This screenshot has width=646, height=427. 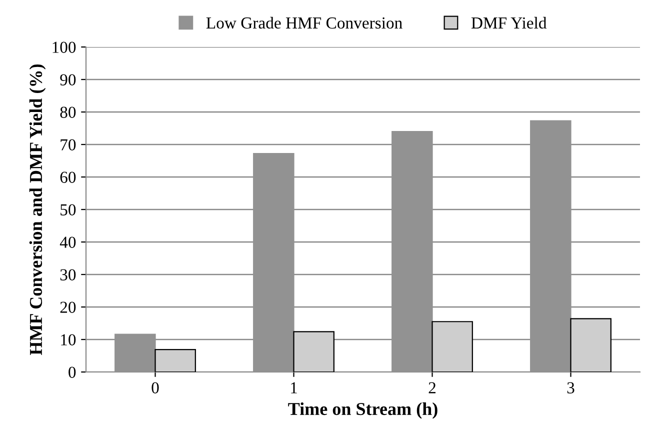 What do you see at coordinates (432, 388) in the screenshot?
I see `x-tick-label: 2` at bounding box center [432, 388].